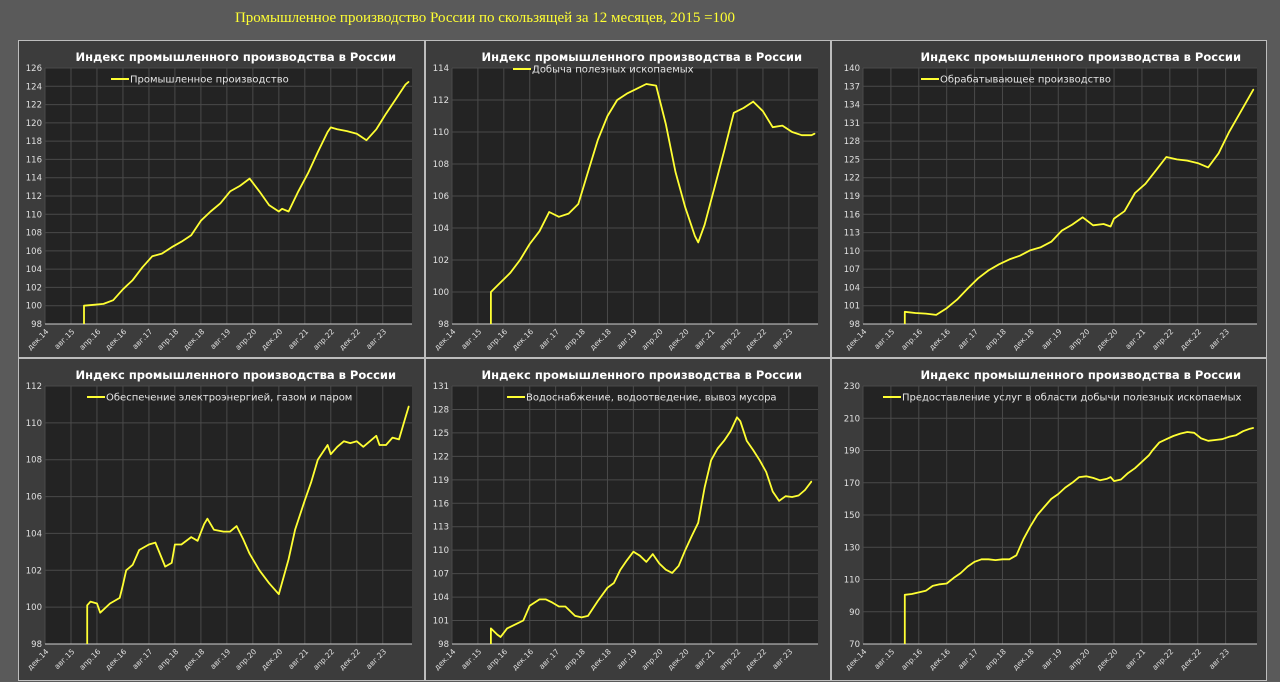  I want to click on y-tick-label: 131, so click(852, 124).